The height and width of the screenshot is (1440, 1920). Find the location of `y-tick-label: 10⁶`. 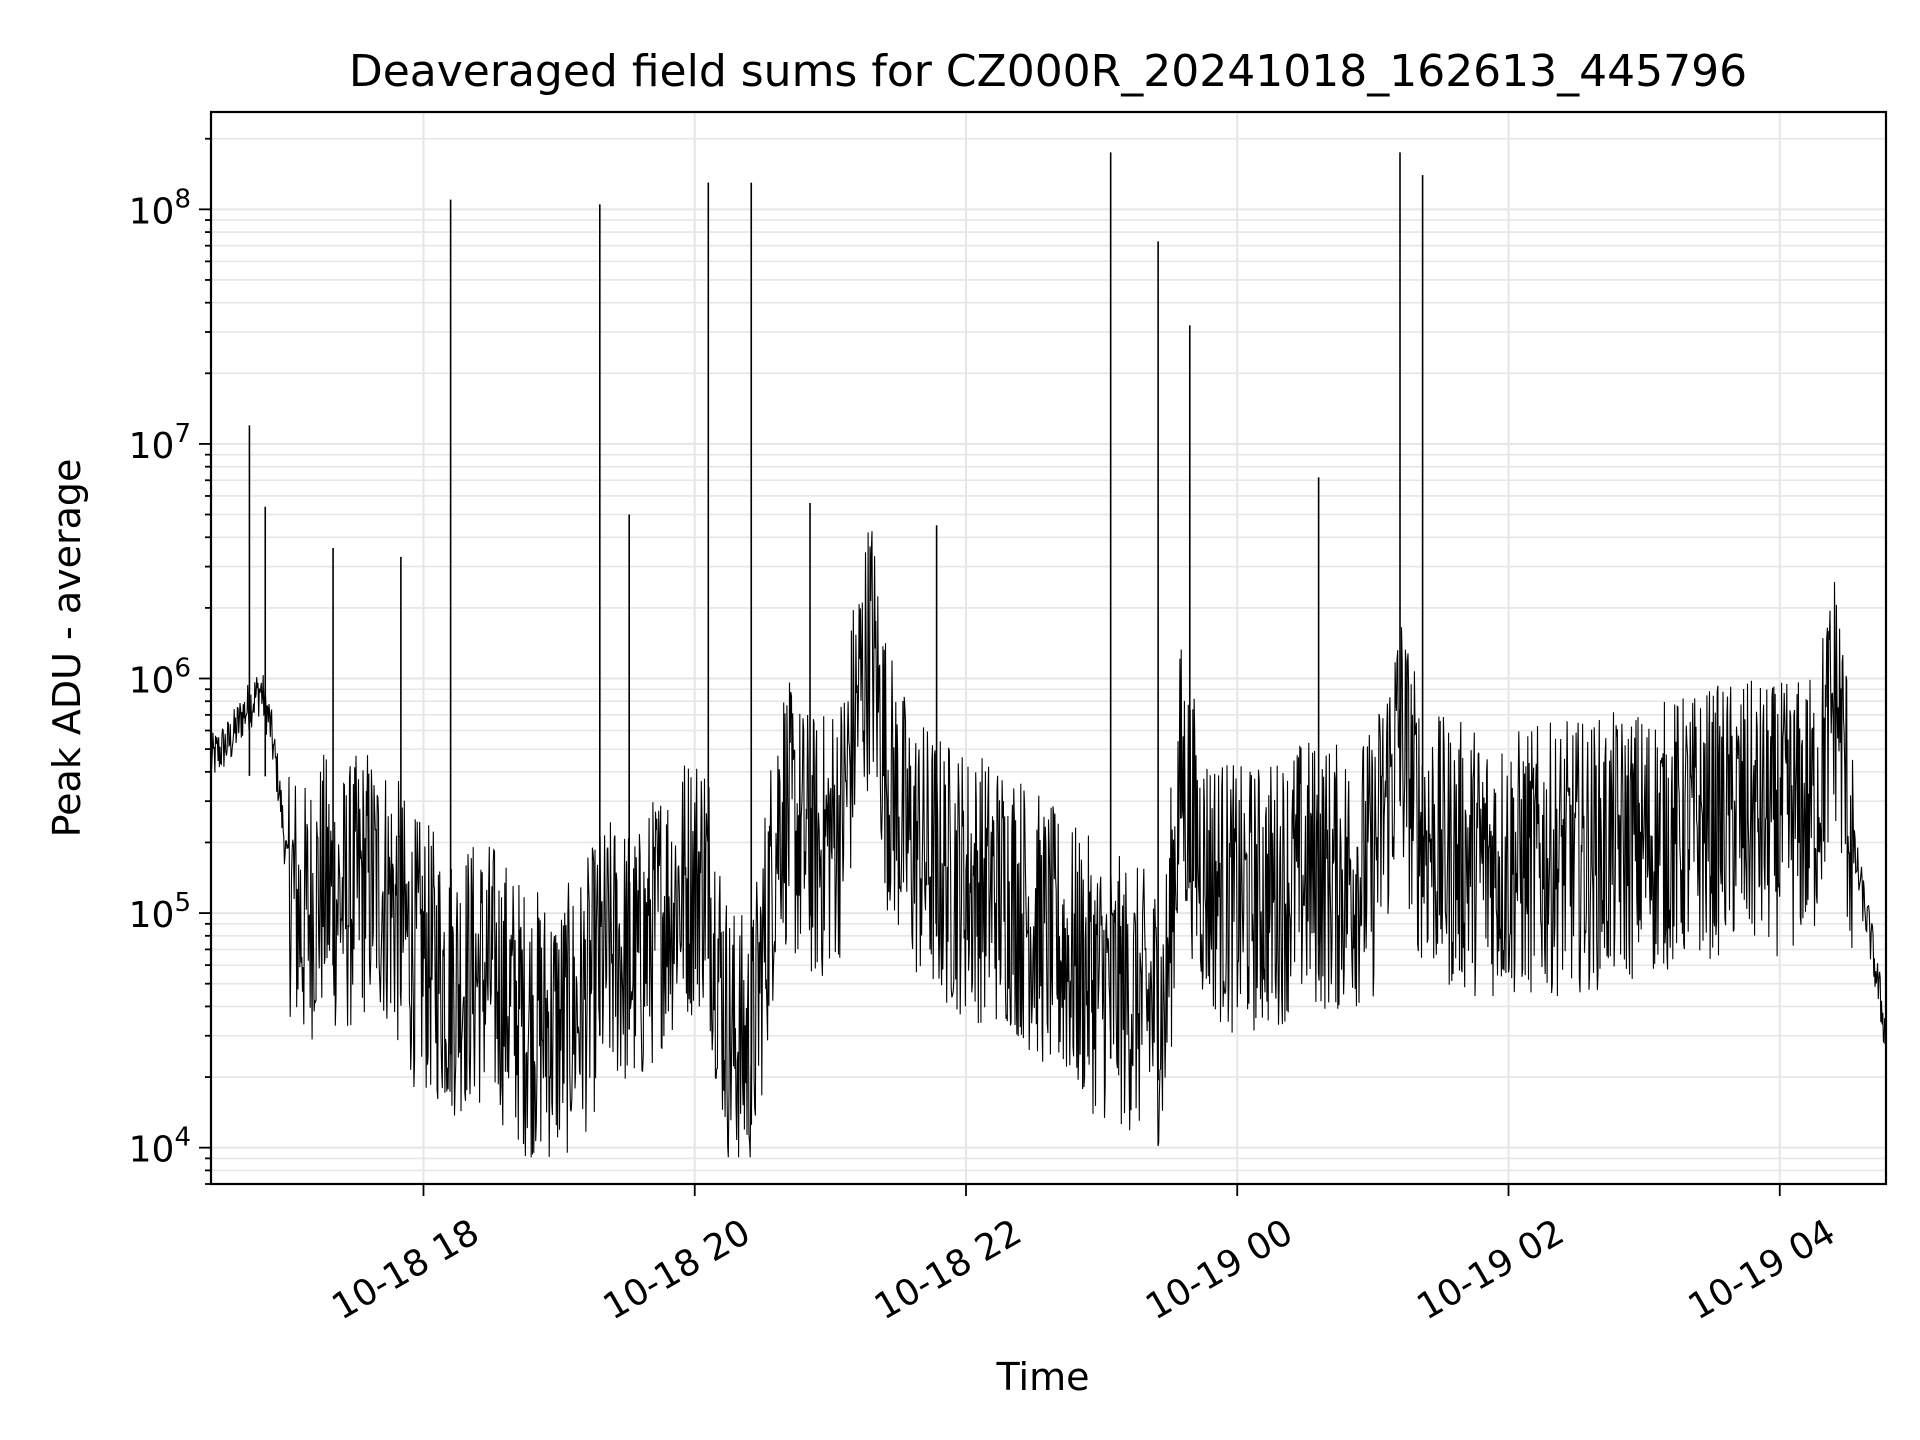

y-tick-label: 10⁶ is located at coordinates (160, 678).